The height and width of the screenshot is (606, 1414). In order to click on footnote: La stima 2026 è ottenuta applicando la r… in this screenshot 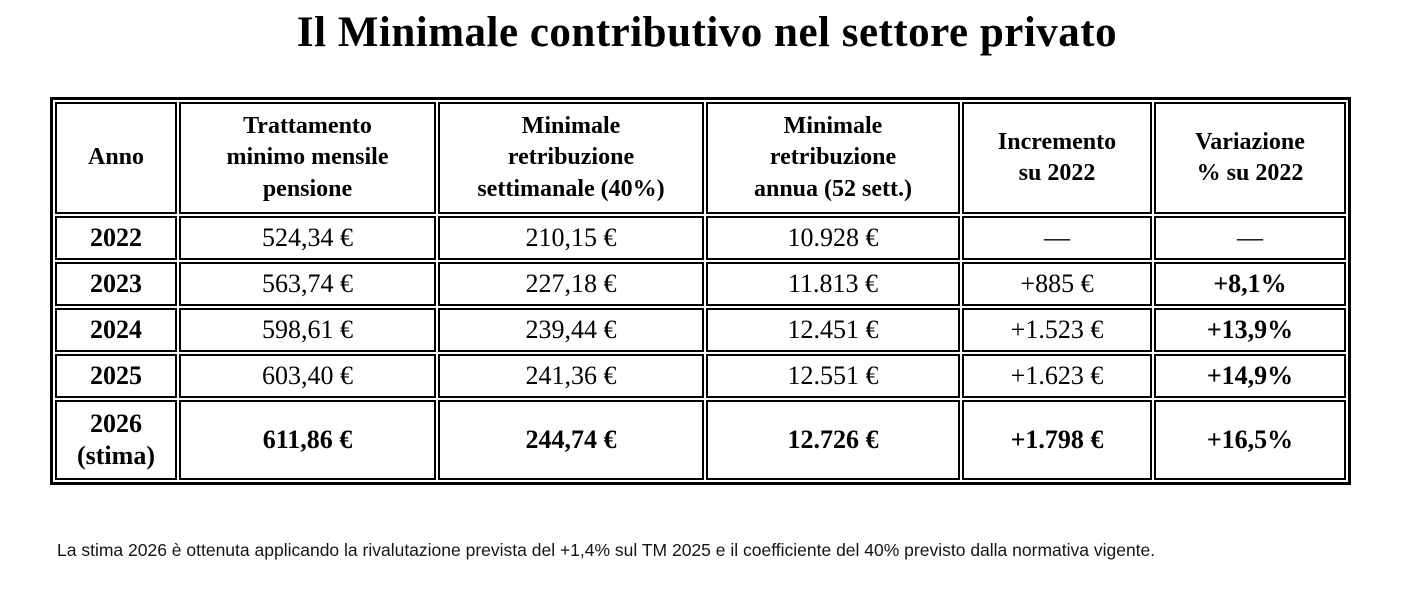, I will do `click(606, 550)`.